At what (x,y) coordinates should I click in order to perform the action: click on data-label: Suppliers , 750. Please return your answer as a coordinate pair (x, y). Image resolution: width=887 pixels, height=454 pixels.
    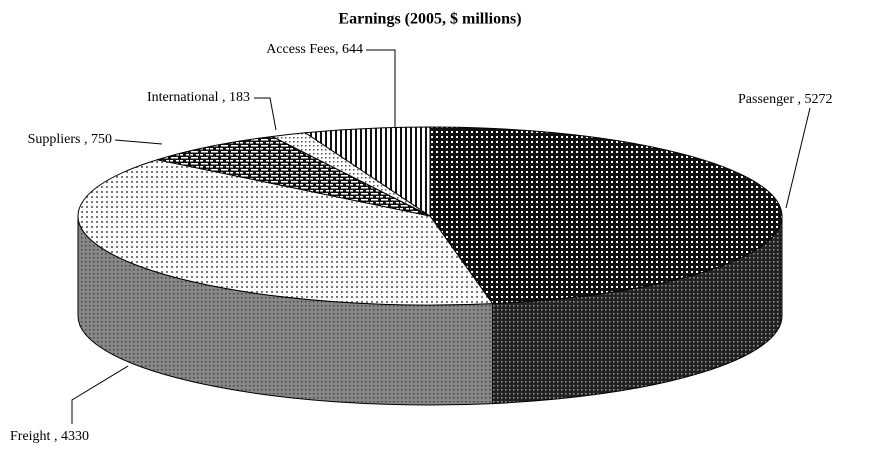
    Looking at the image, I should click on (70, 139).